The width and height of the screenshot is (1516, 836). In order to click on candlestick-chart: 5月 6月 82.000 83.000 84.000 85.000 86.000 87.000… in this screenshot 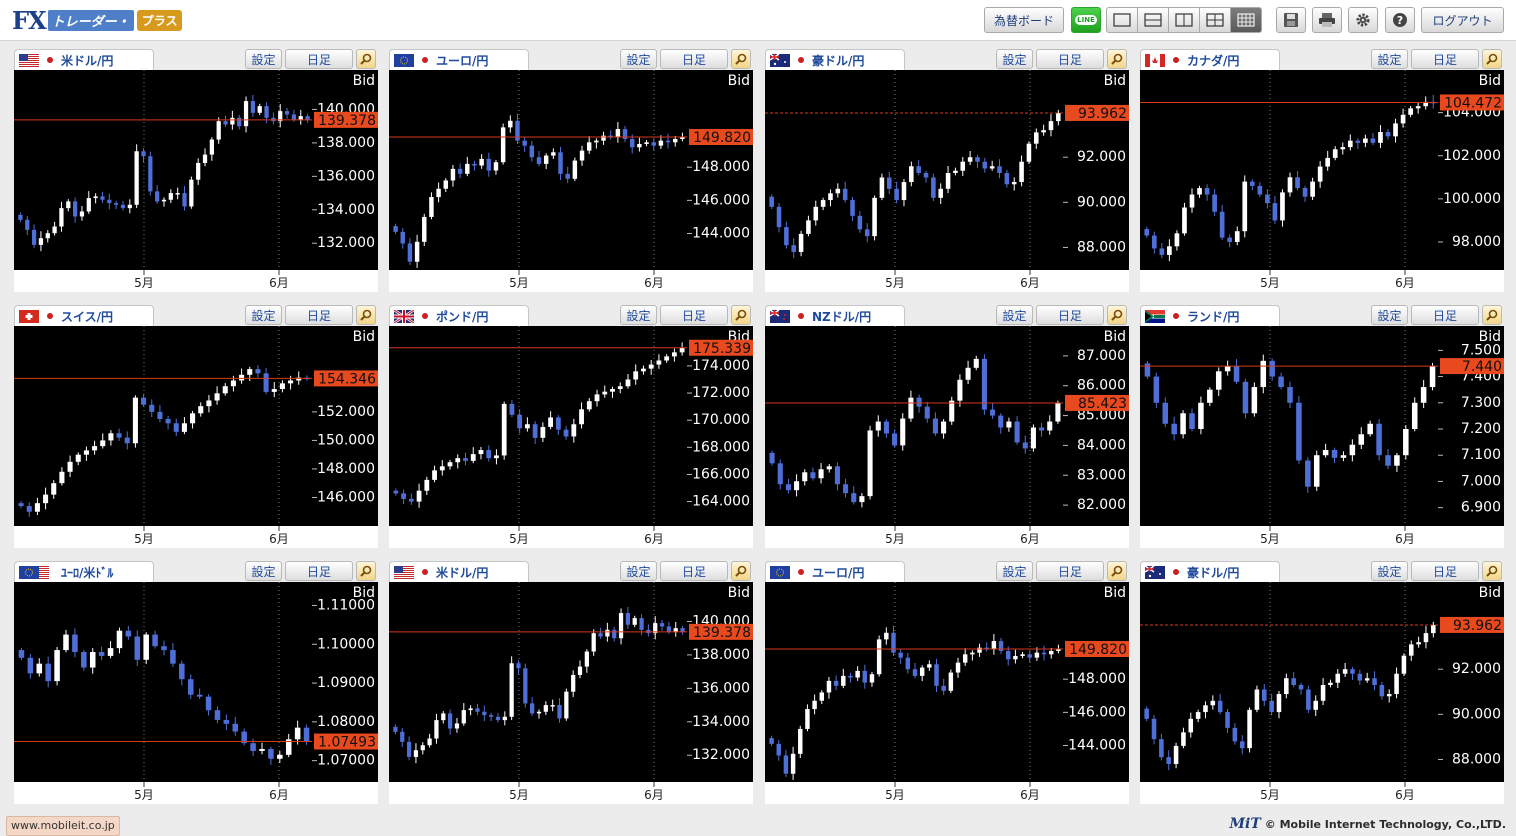, I will do `click(947, 437)`.